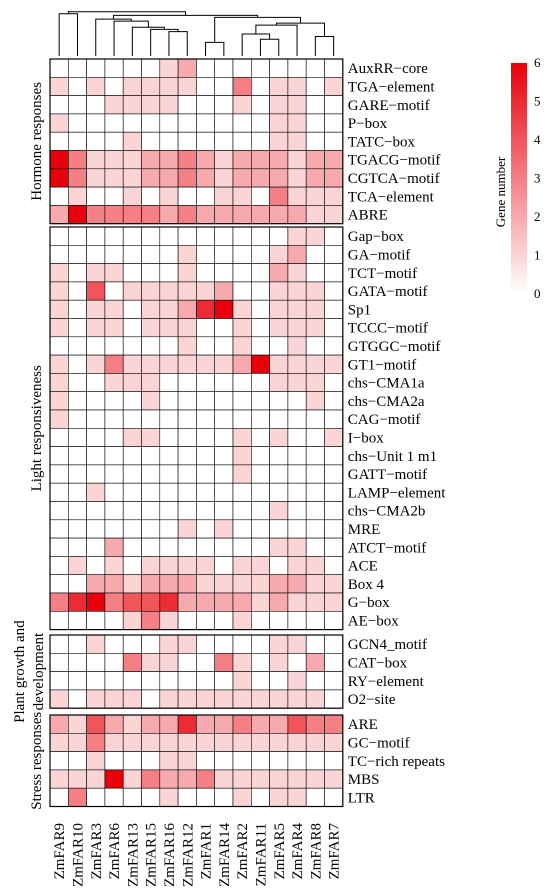  Describe the element at coordinates (242, 437) in the screenshot. I see `heatmap-cell-i-box-zmfar2` at that location.